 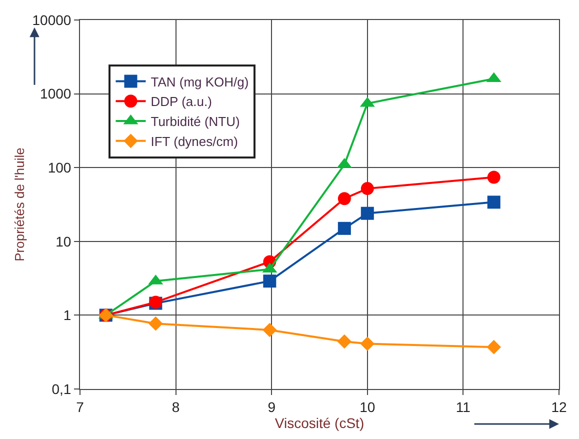 I want to click on x-axis-title: Viscosité (cSt), so click(x=319, y=422).